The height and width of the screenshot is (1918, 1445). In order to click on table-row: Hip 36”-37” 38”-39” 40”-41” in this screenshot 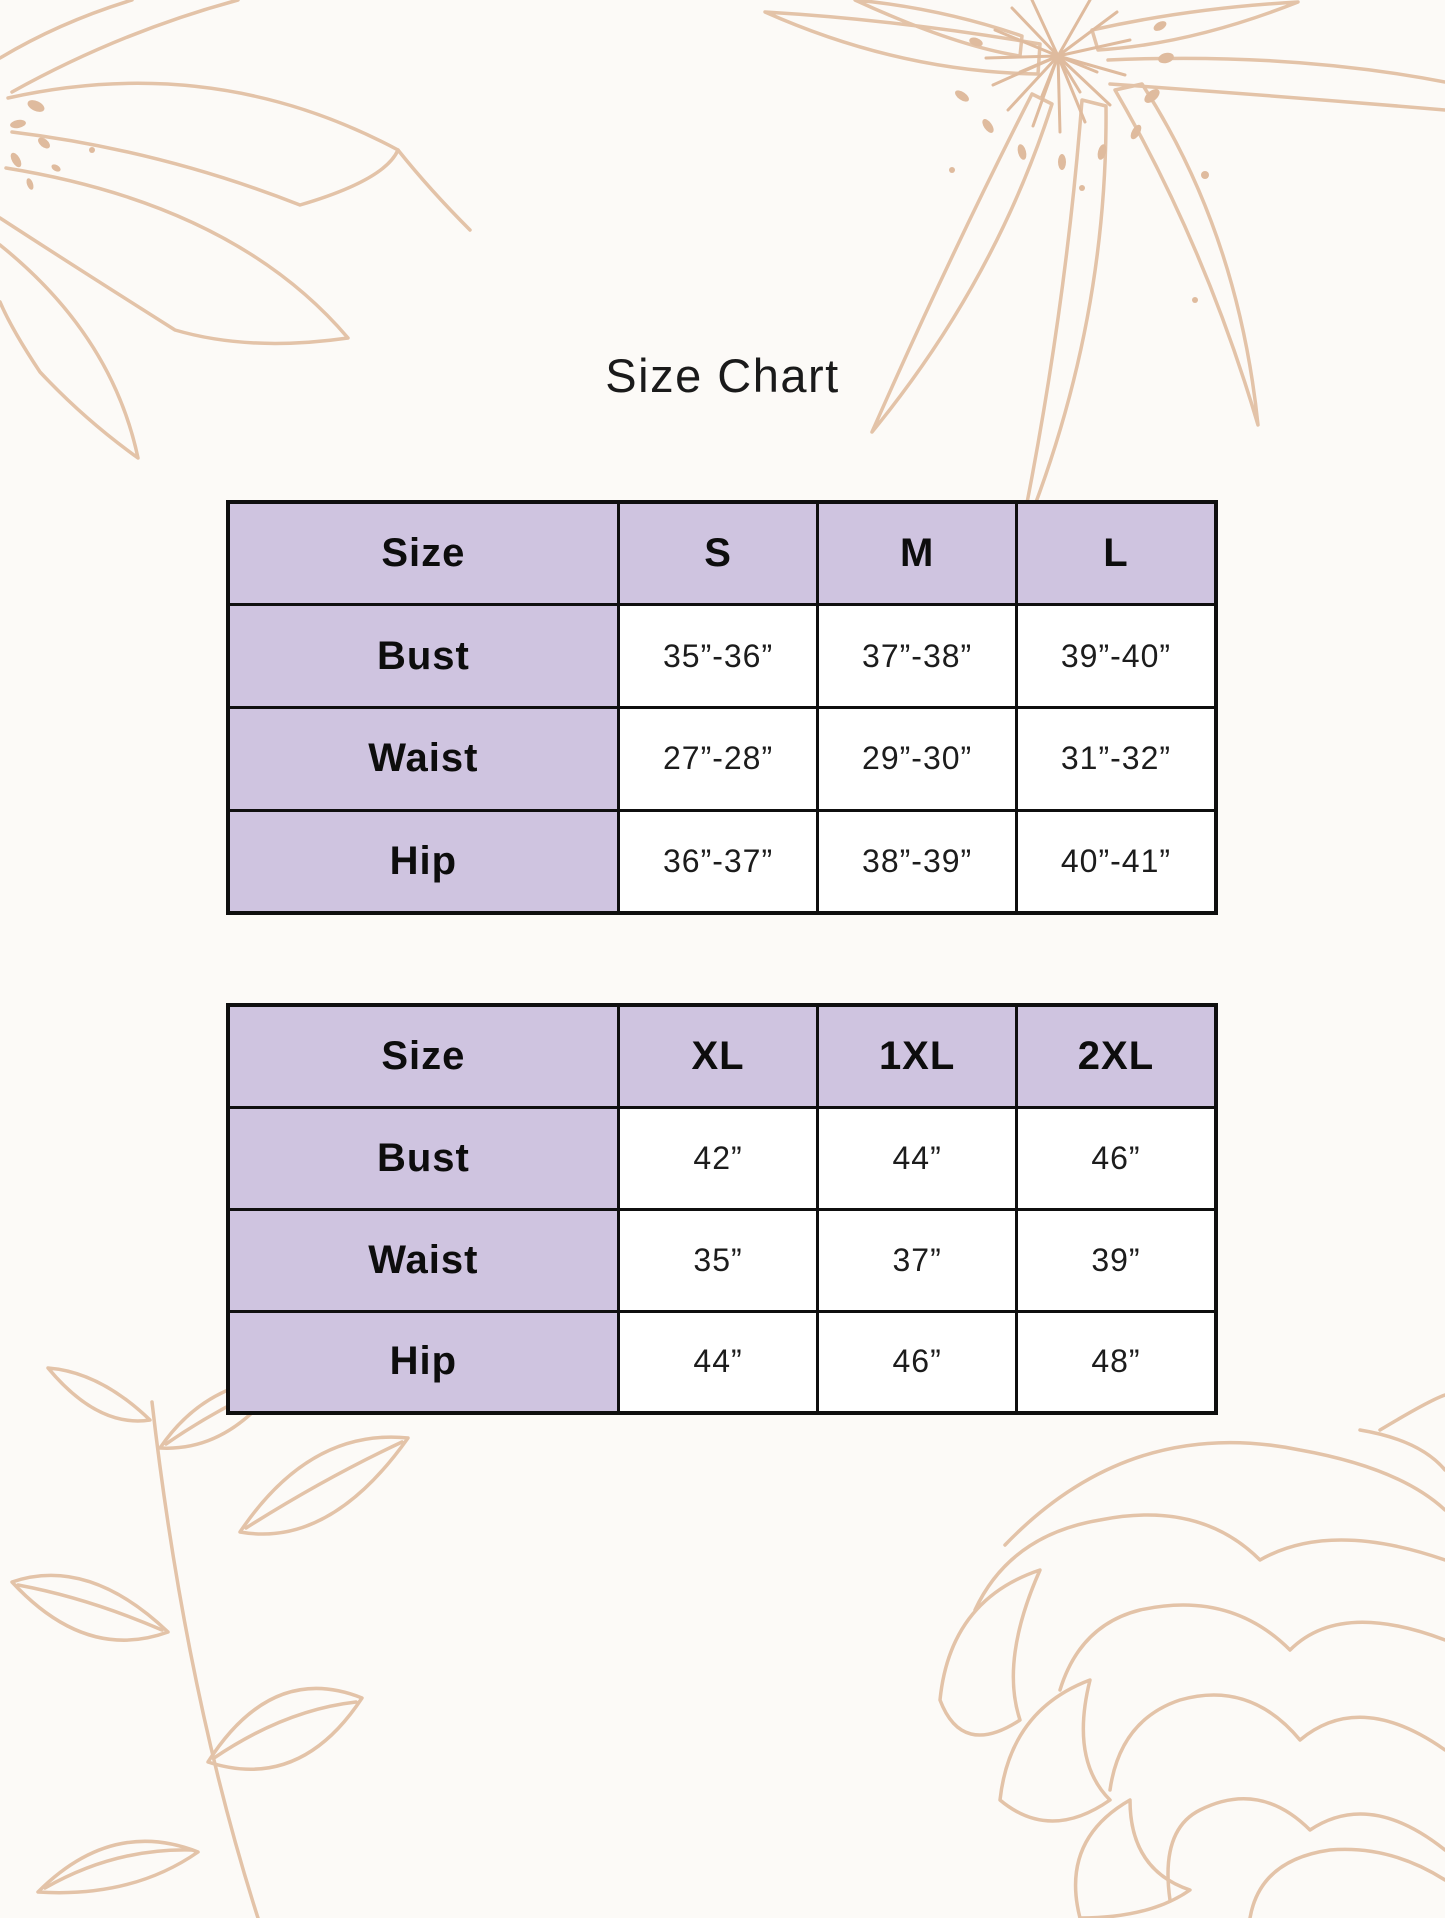, I will do `click(722, 861)`.